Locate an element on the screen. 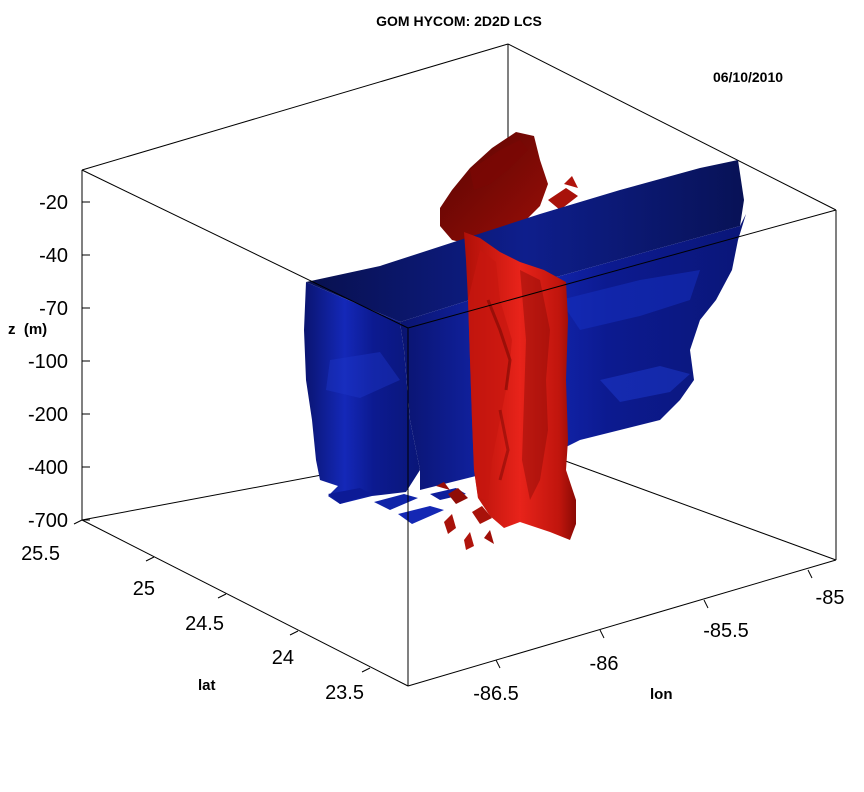 Image resolution: width=864 pixels, height=792 pixels. lat-tick-label: 23.5 is located at coordinates (344, 693).